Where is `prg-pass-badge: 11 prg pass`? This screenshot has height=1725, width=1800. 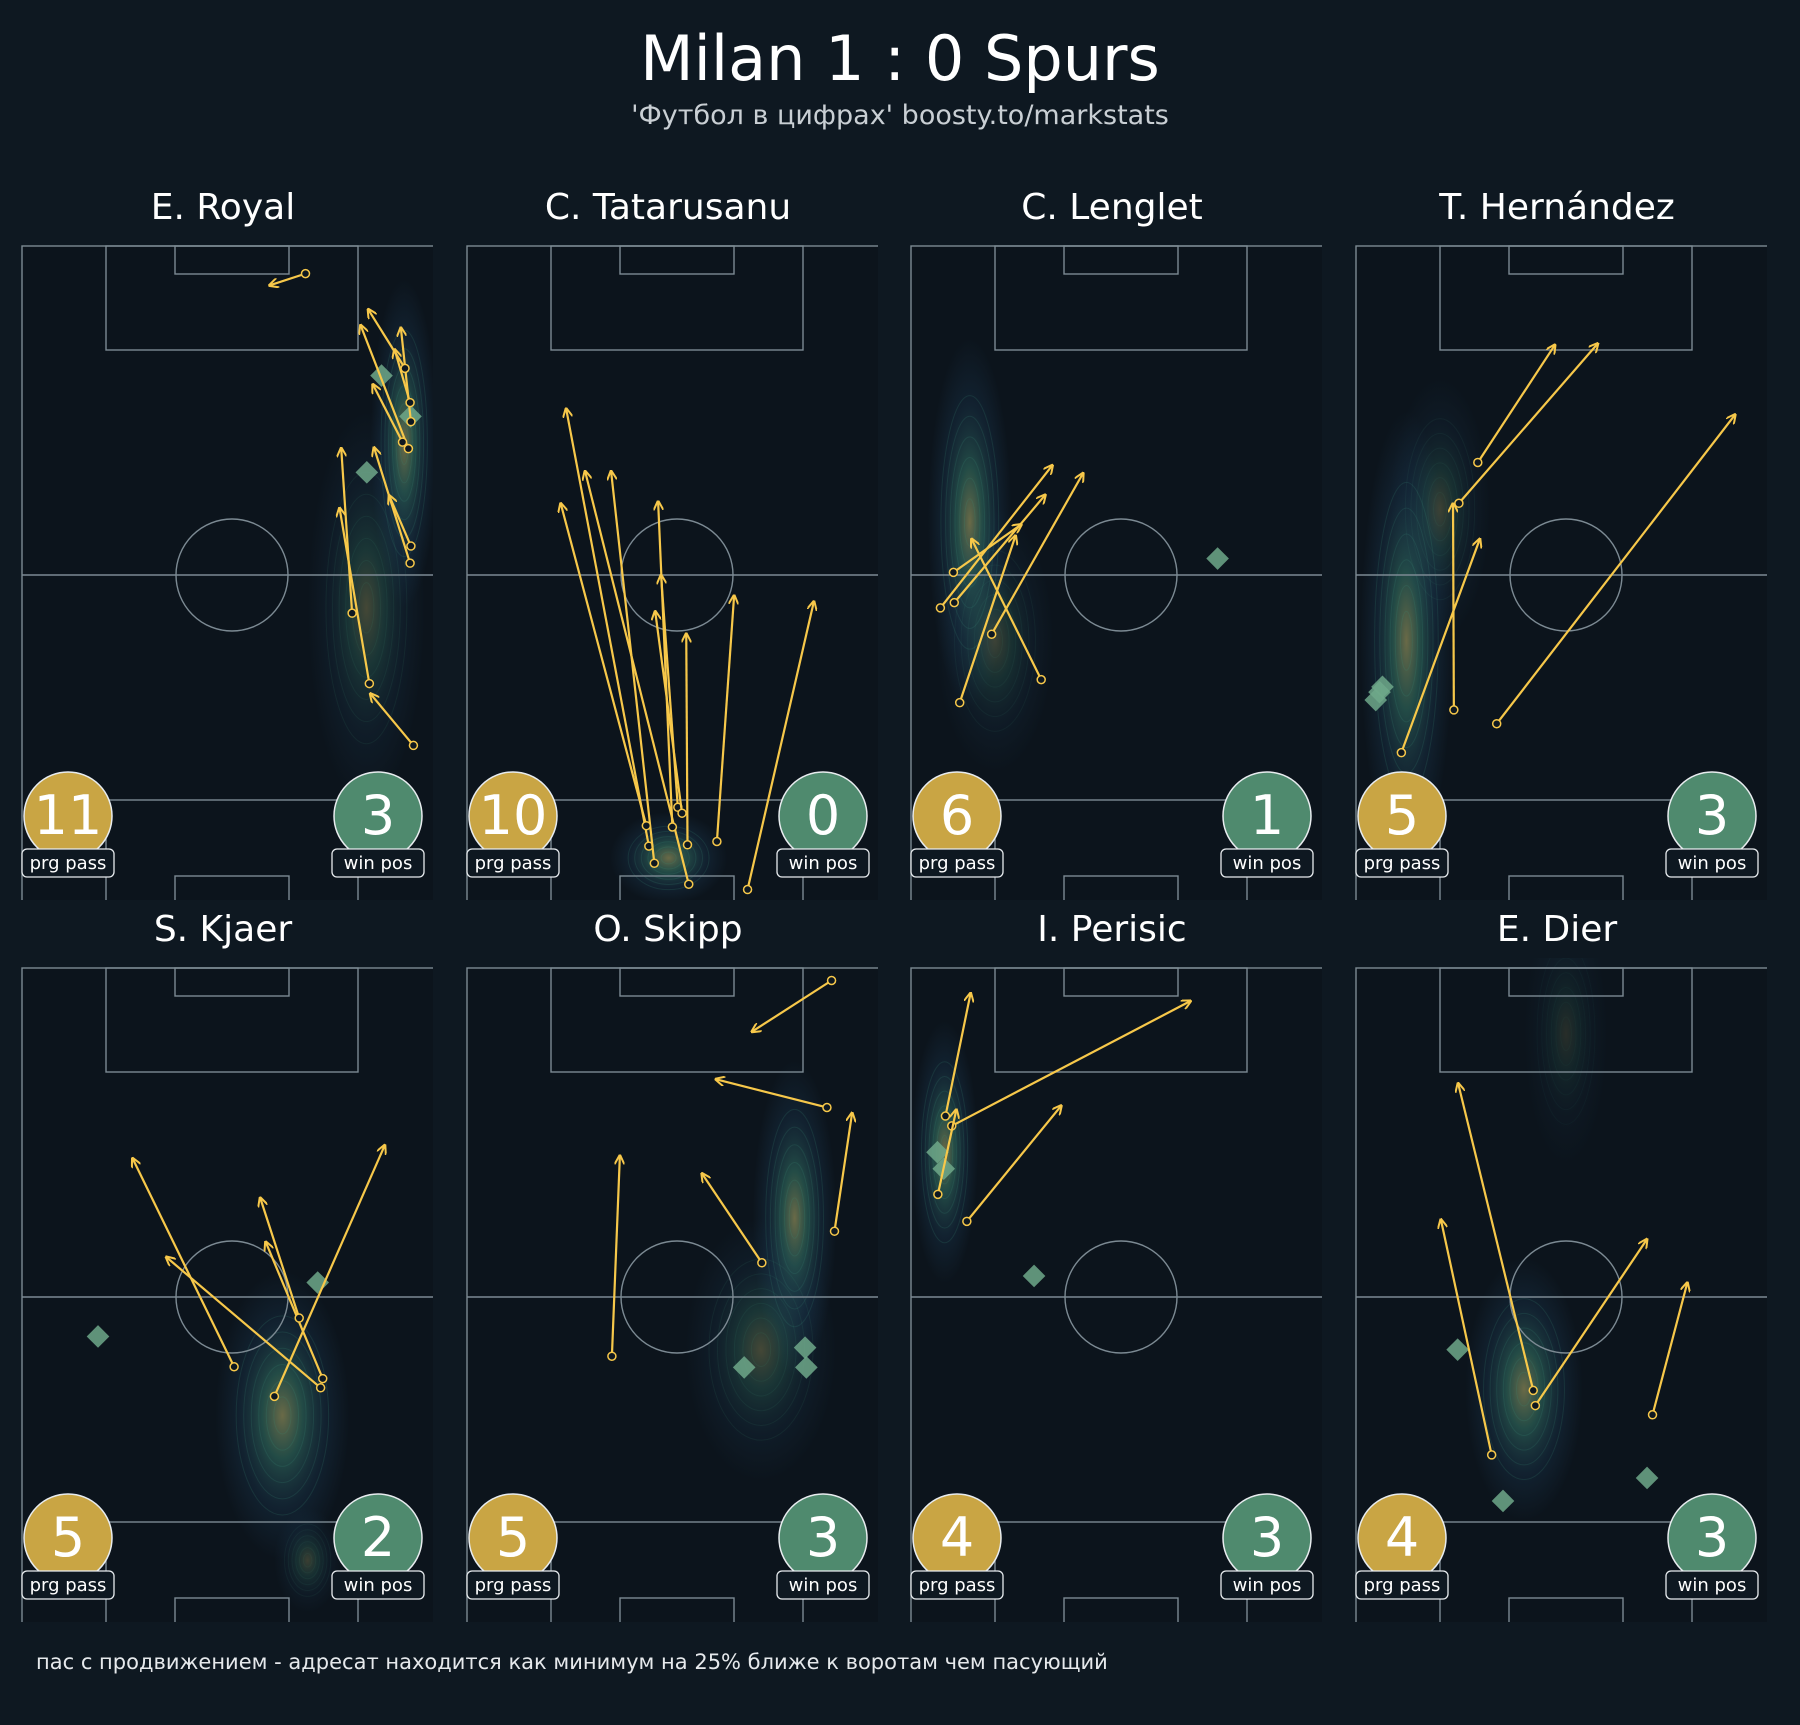
prg-pass-badge: 11 prg pass is located at coordinates (68, 824).